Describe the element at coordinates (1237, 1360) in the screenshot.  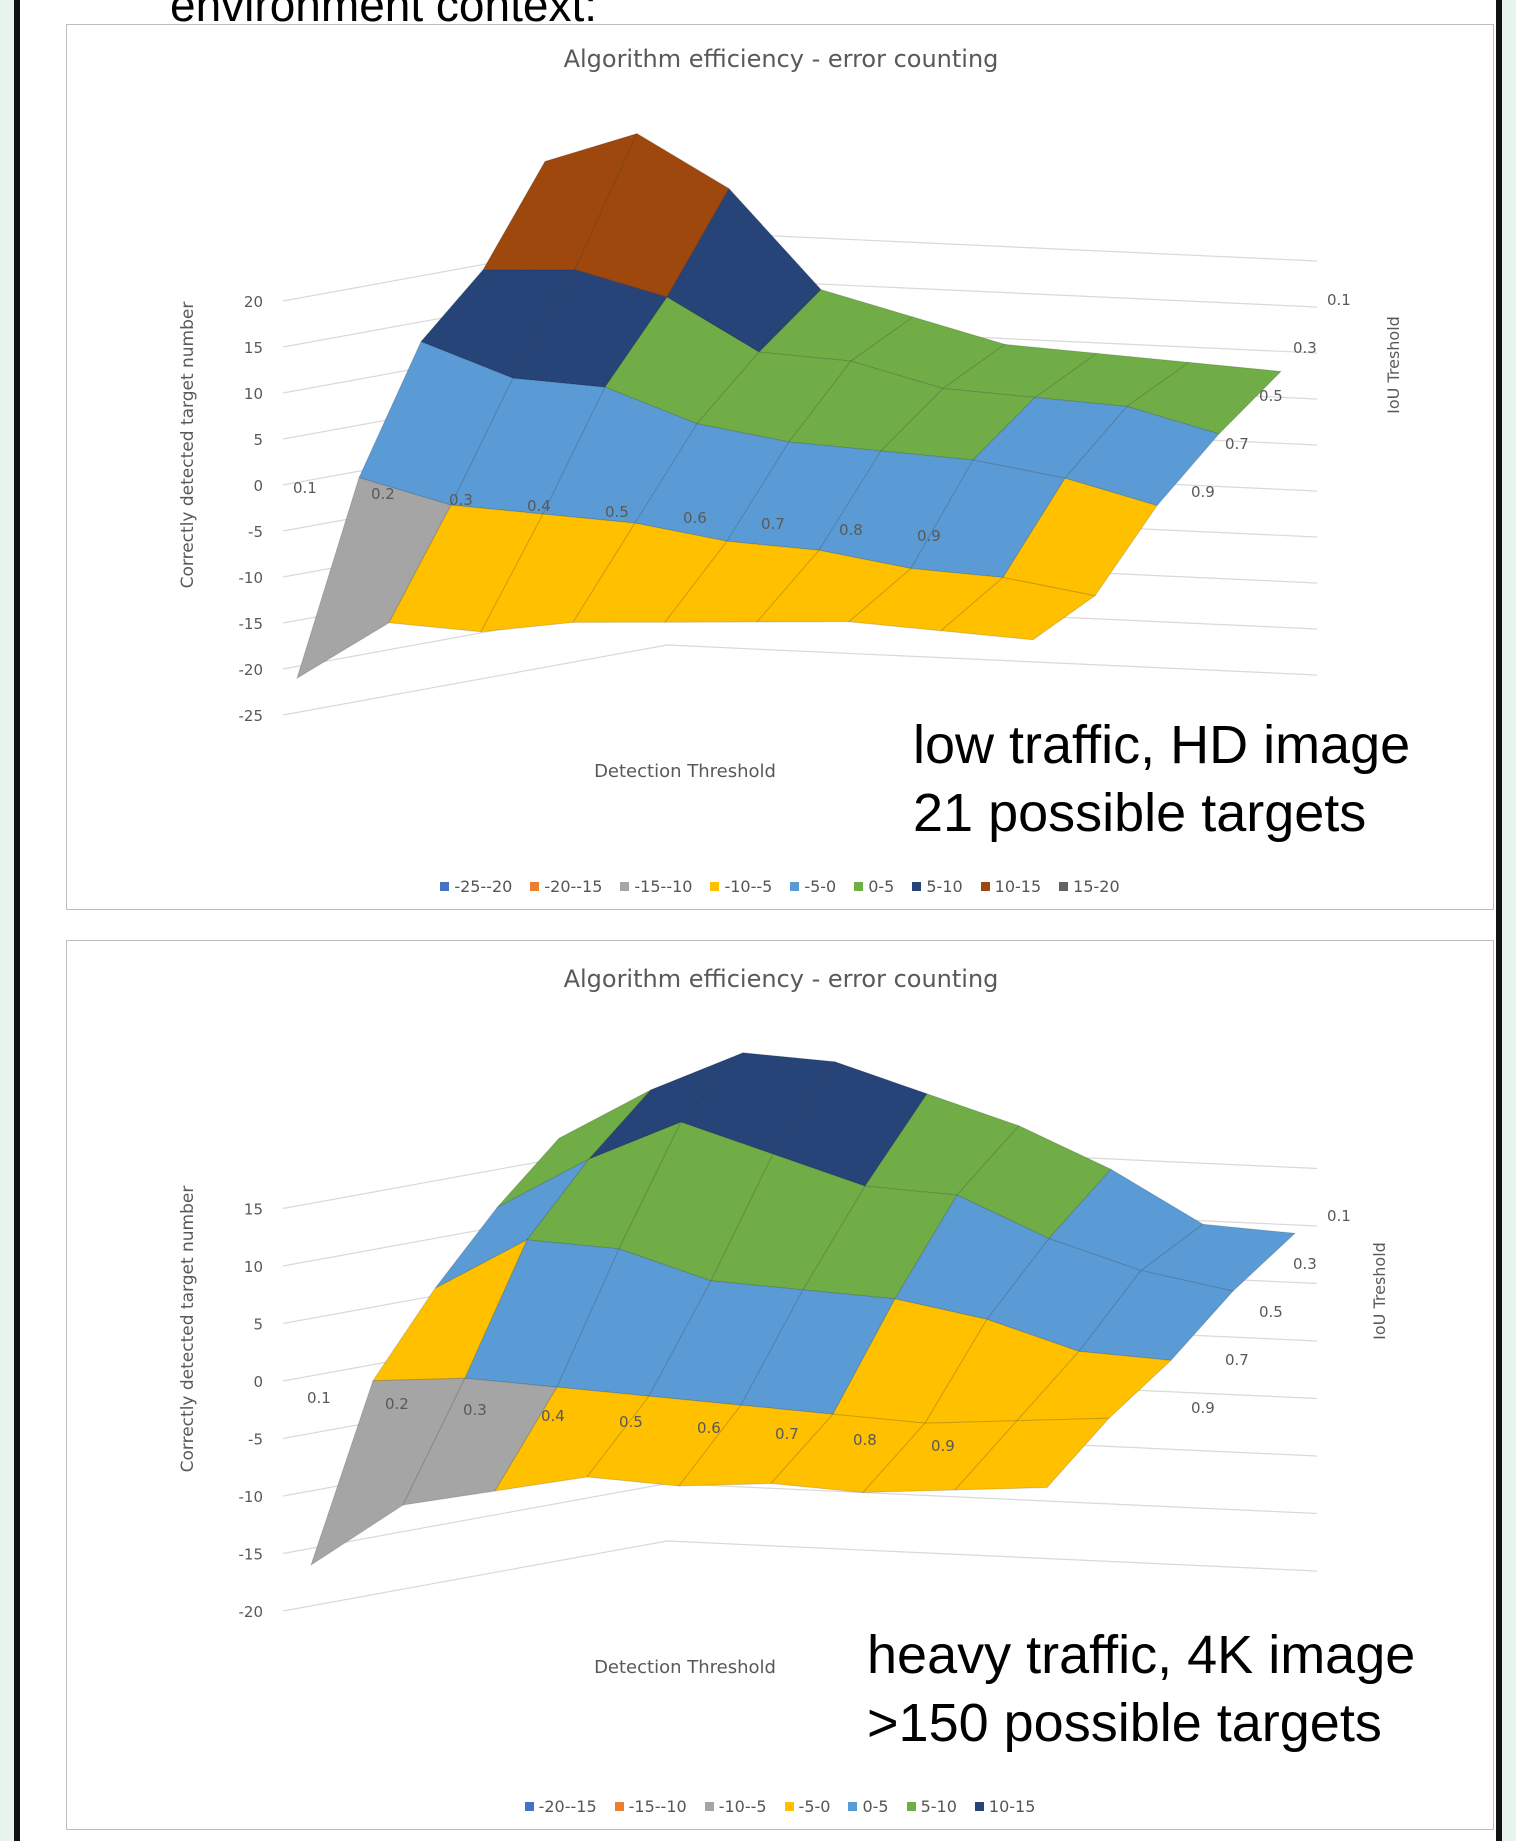
I see `iou-tick-label: 0.7` at that location.